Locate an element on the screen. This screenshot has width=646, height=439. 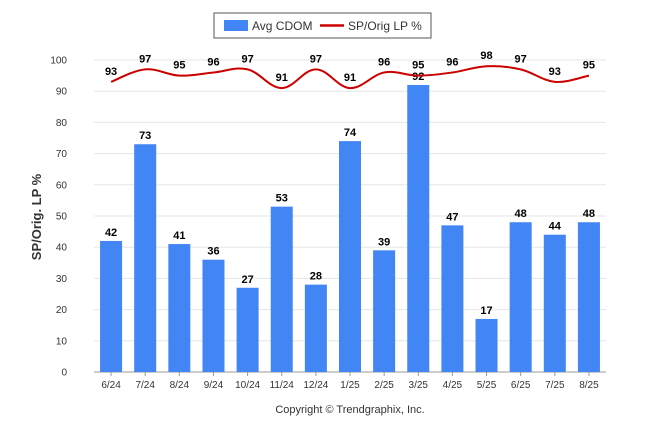
bar-value-label: 28 is located at coordinates (316, 277).